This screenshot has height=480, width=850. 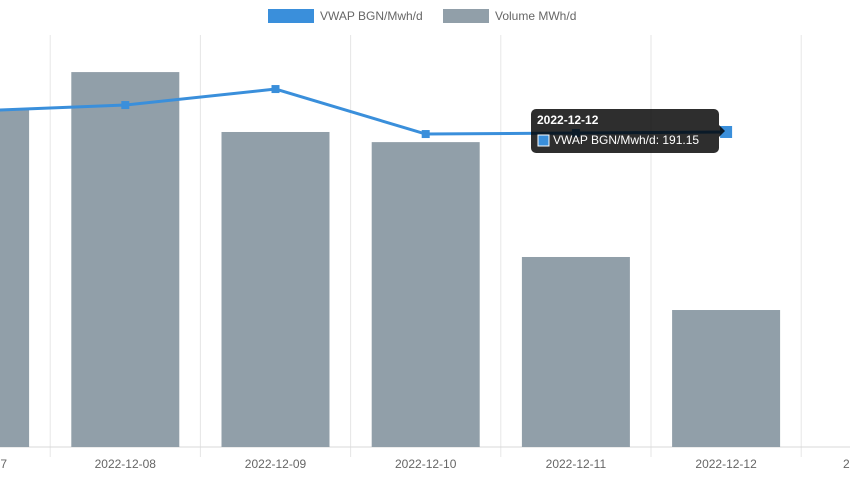 I want to click on x-tick-label: 2022-12-08, so click(x=126, y=464).